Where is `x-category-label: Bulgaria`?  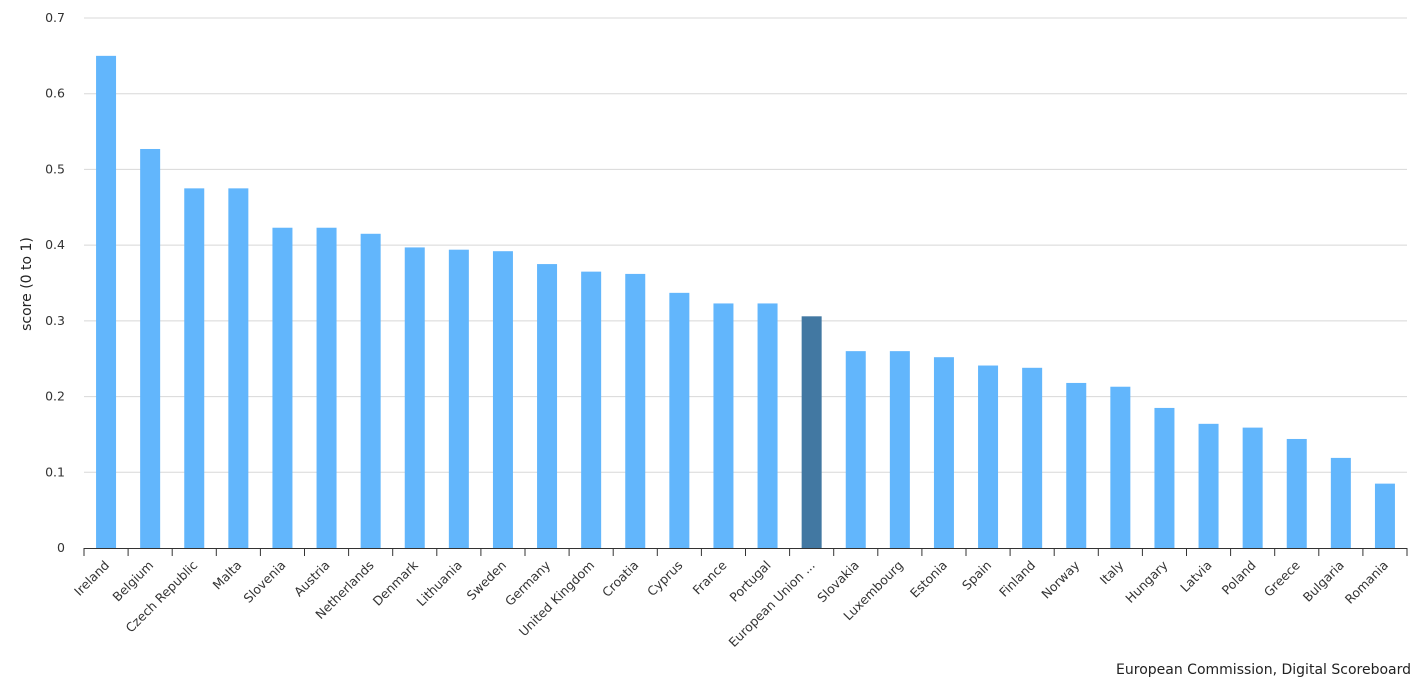
x-category-label: Bulgaria is located at coordinates (1323, 581).